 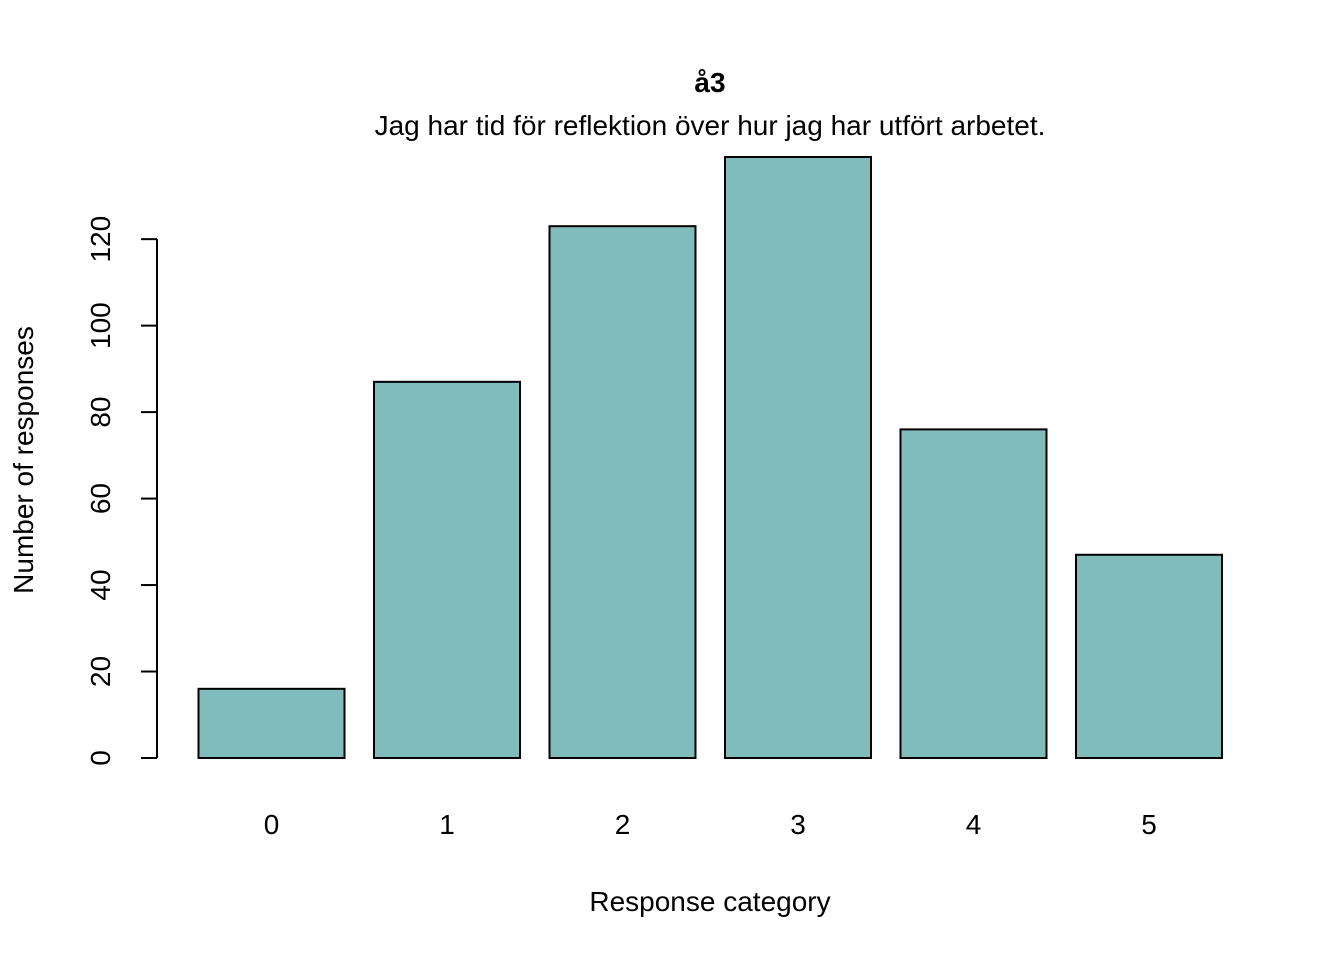 What do you see at coordinates (23, 460) in the screenshot?
I see `y-axis-label: Number of responses` at bounding box center [23, 460].